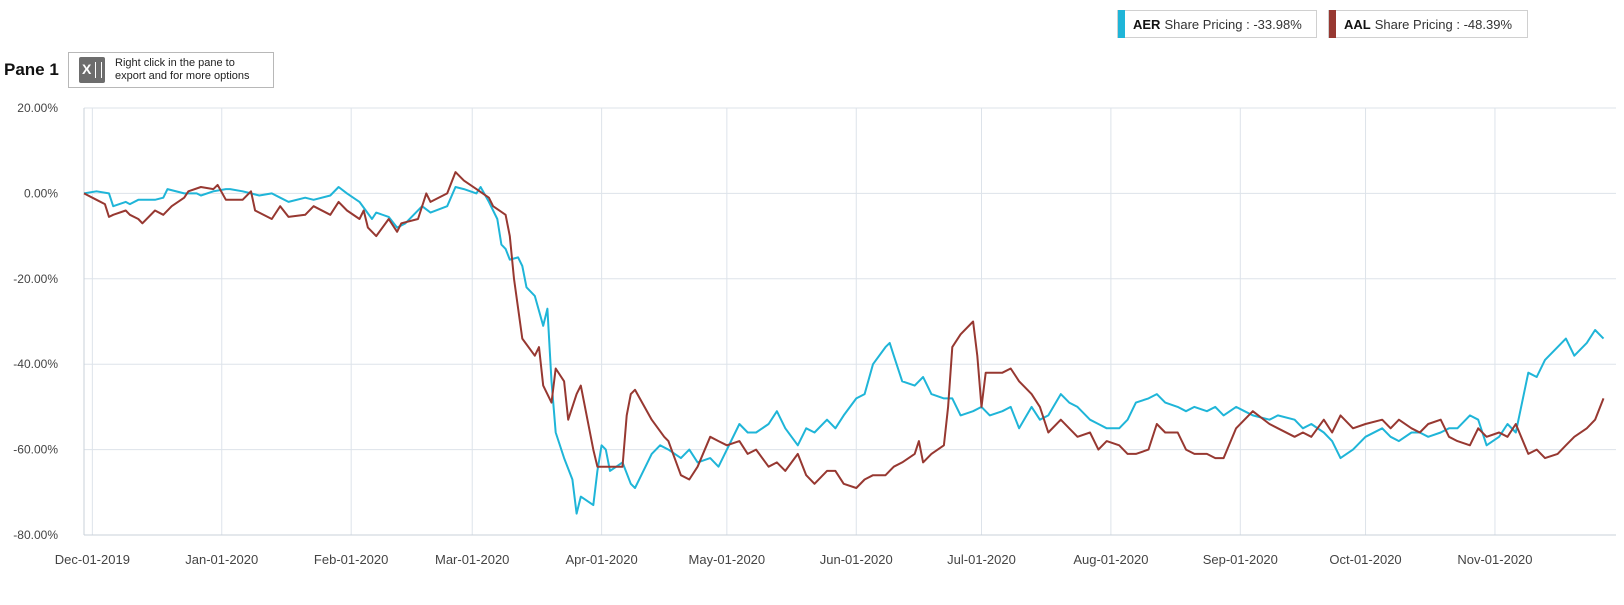 Image resolution: width=1624 pixels, height=605 pixels. Describe the element at coordinates (1233, 24) in the screenshot. I see `aer-legend-label: Share Pricing : -33.98%` at that location.